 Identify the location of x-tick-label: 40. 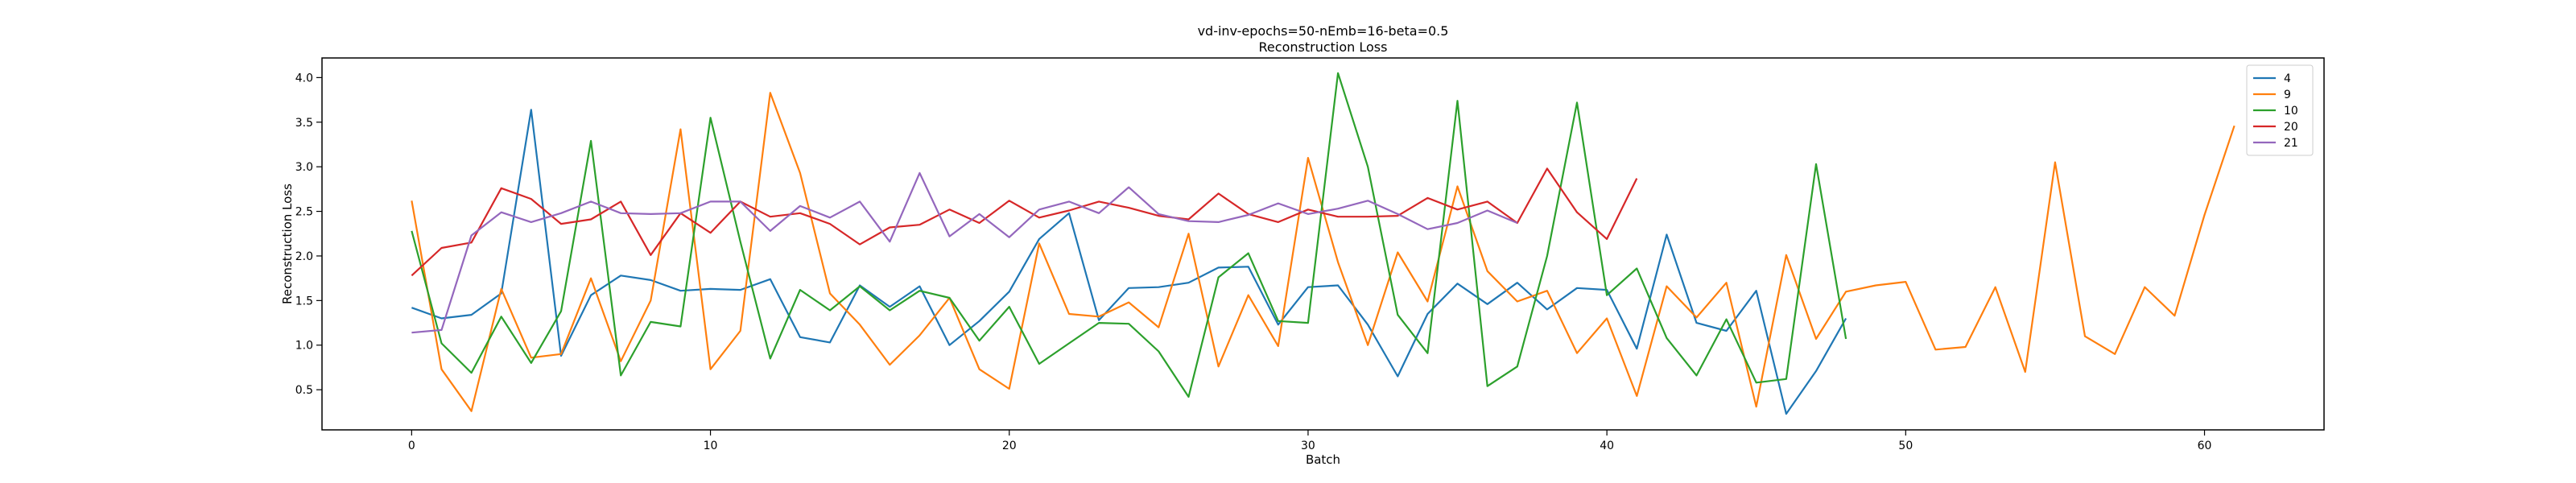
(1607, 446).